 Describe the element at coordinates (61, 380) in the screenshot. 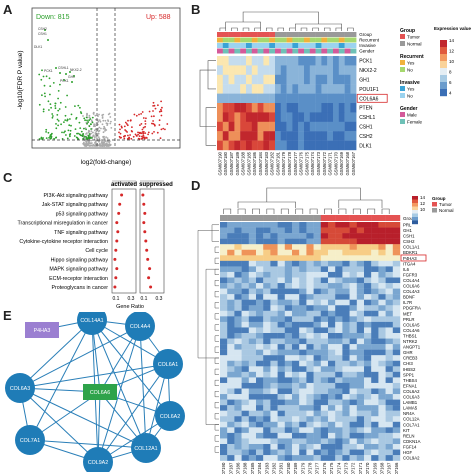

I see `network-edge` at that location.